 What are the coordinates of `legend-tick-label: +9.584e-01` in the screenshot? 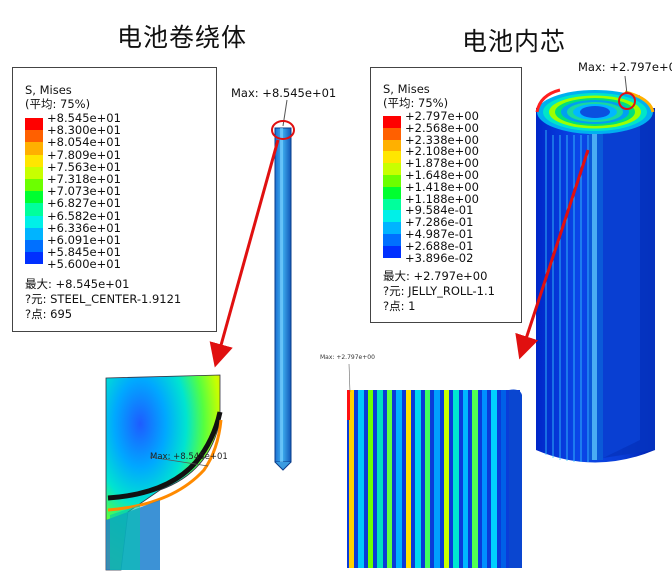 It's located at (439, 210).